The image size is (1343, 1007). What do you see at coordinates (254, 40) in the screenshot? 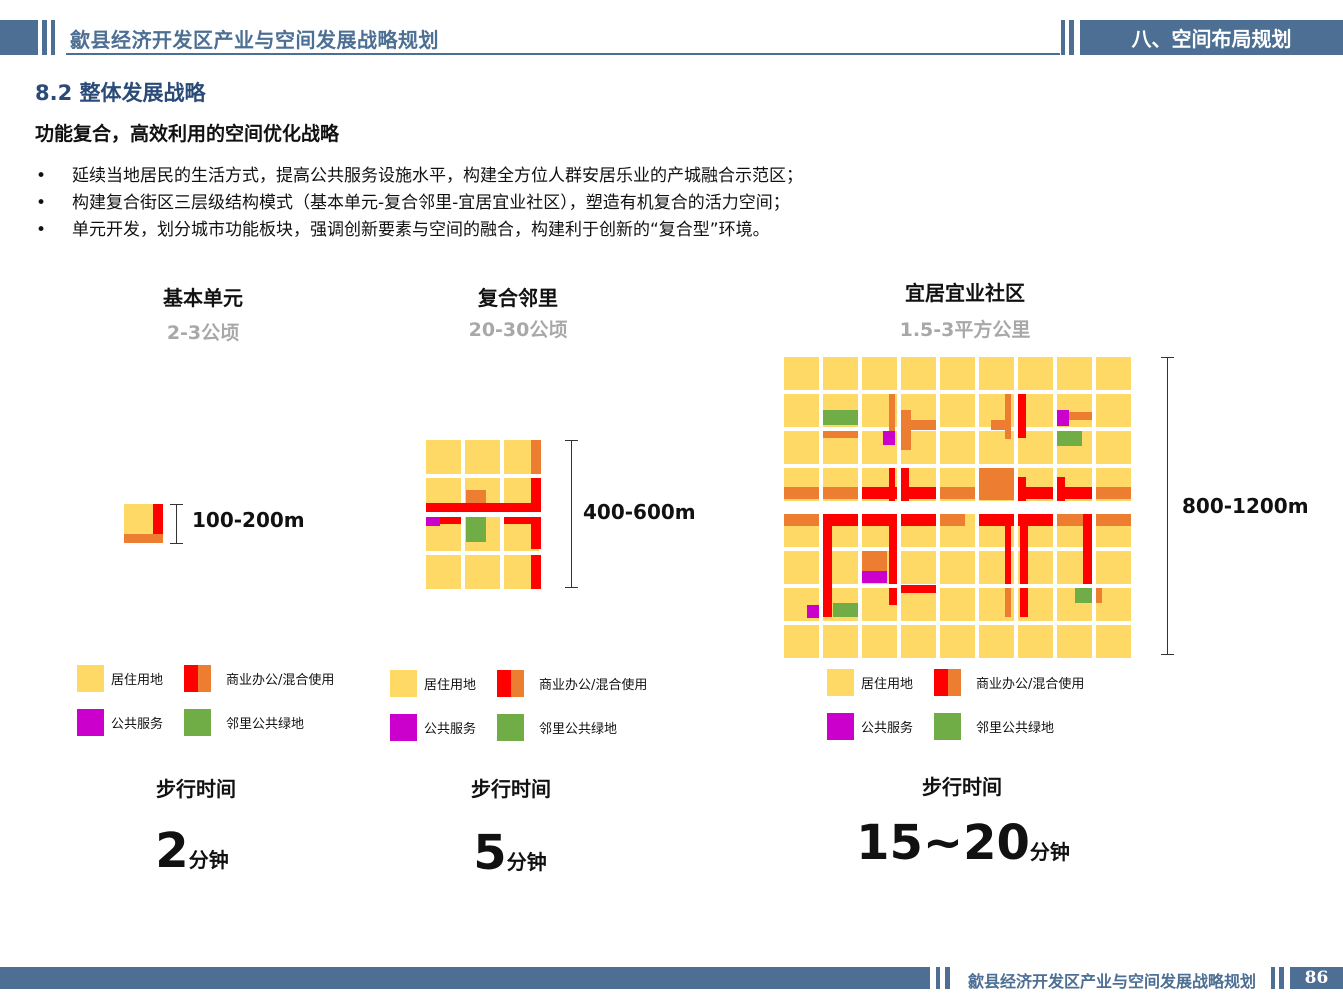
I see `header-title: 歙县经济开发区产业与空间发展战略规划` at bounding box center [254, 40].